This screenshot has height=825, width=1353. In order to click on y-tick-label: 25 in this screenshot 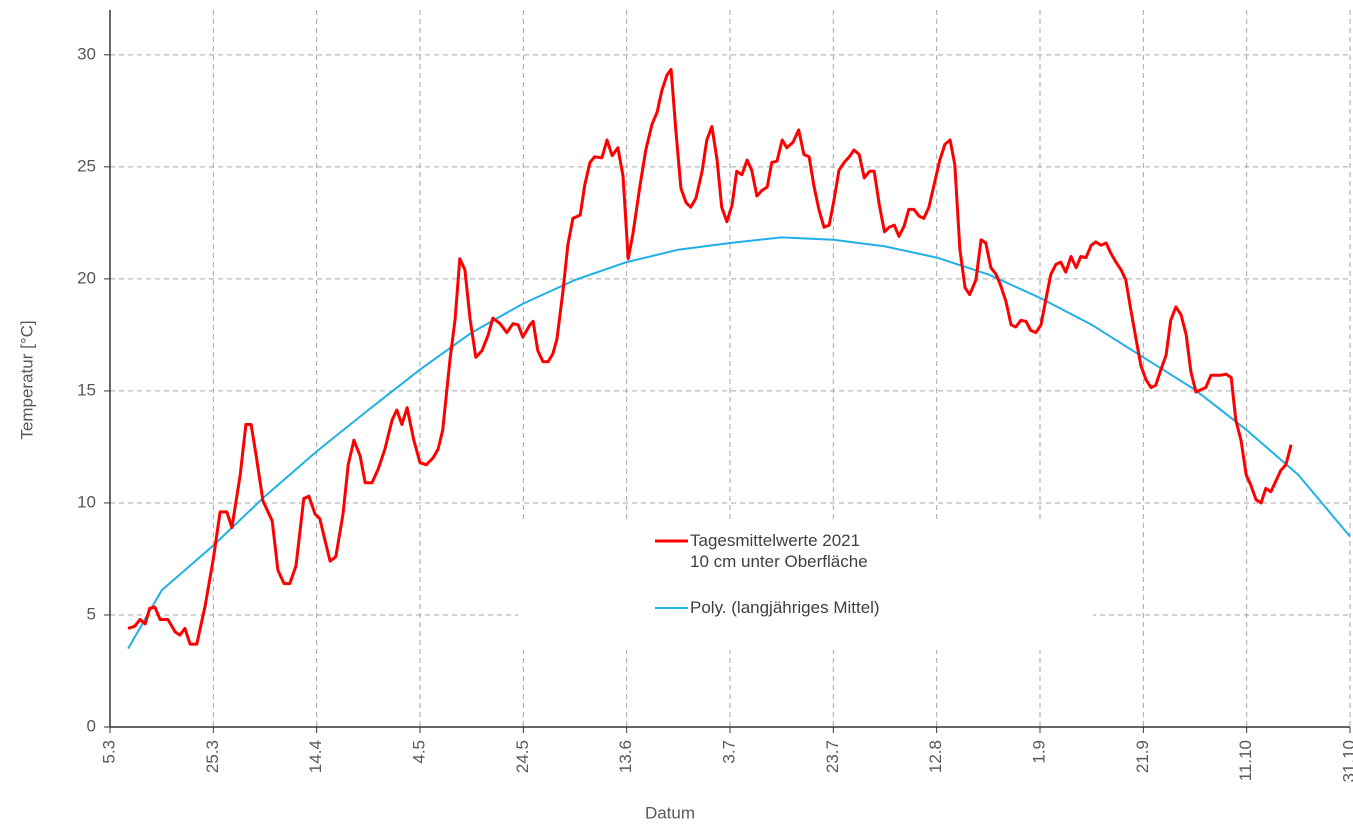, I will do `click(86, 165)`.